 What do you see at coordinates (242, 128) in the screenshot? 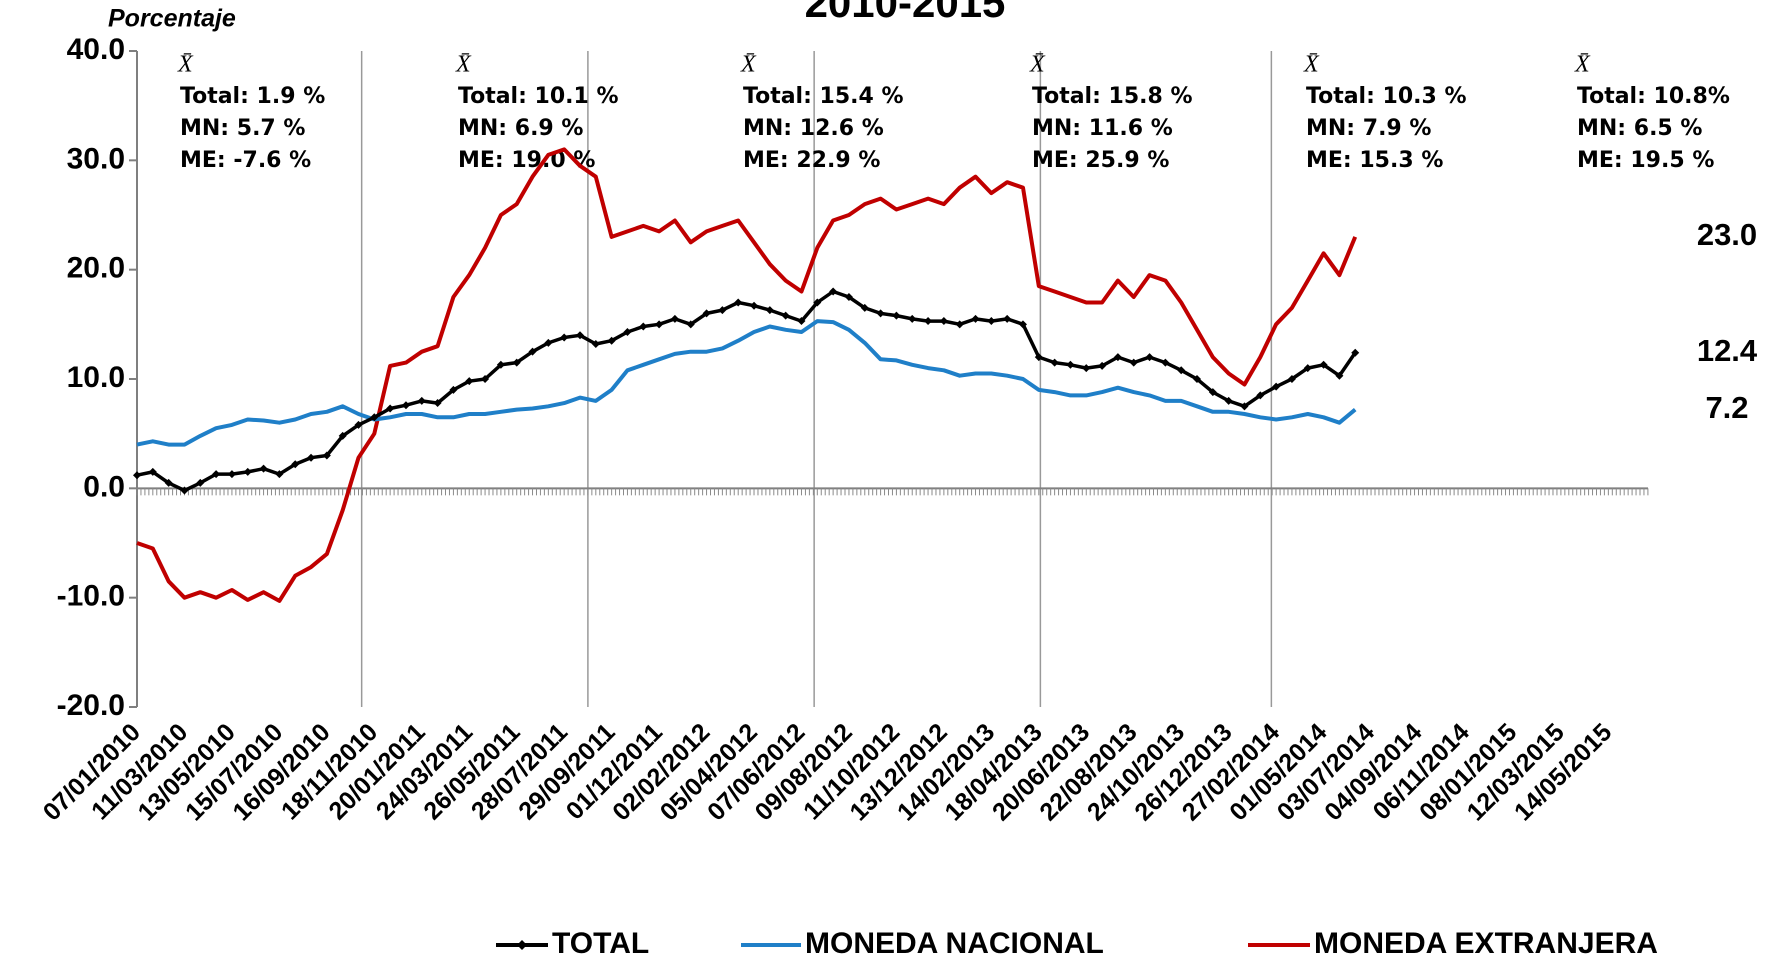
I see `annotation-text: MN: 5.7 %` at bounding box center [242, 128].